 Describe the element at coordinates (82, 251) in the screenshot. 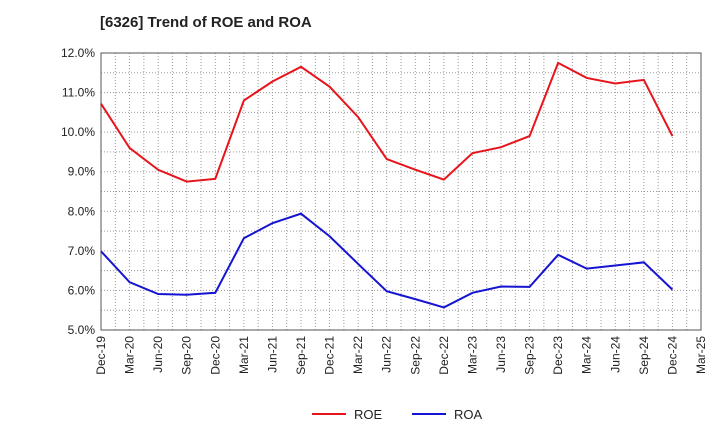

I see `y-tick-label: 7.0%` at that location.